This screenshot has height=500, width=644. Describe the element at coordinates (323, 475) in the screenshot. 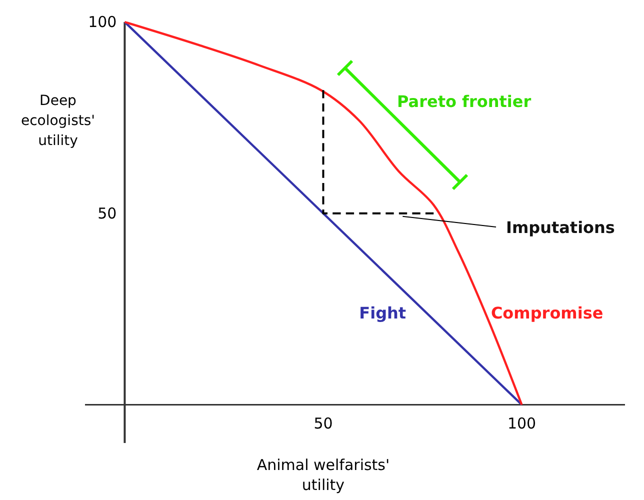

I see `x-axis-title: Animal welfarists' utility` at that location.